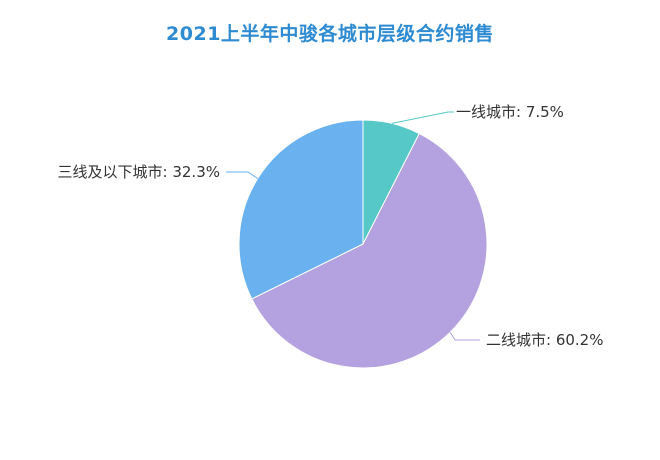 The width and height of the screenshot is (660, 460). I want to click on slice-label-1: 一线城市: 7.5%, so click(510, 112).